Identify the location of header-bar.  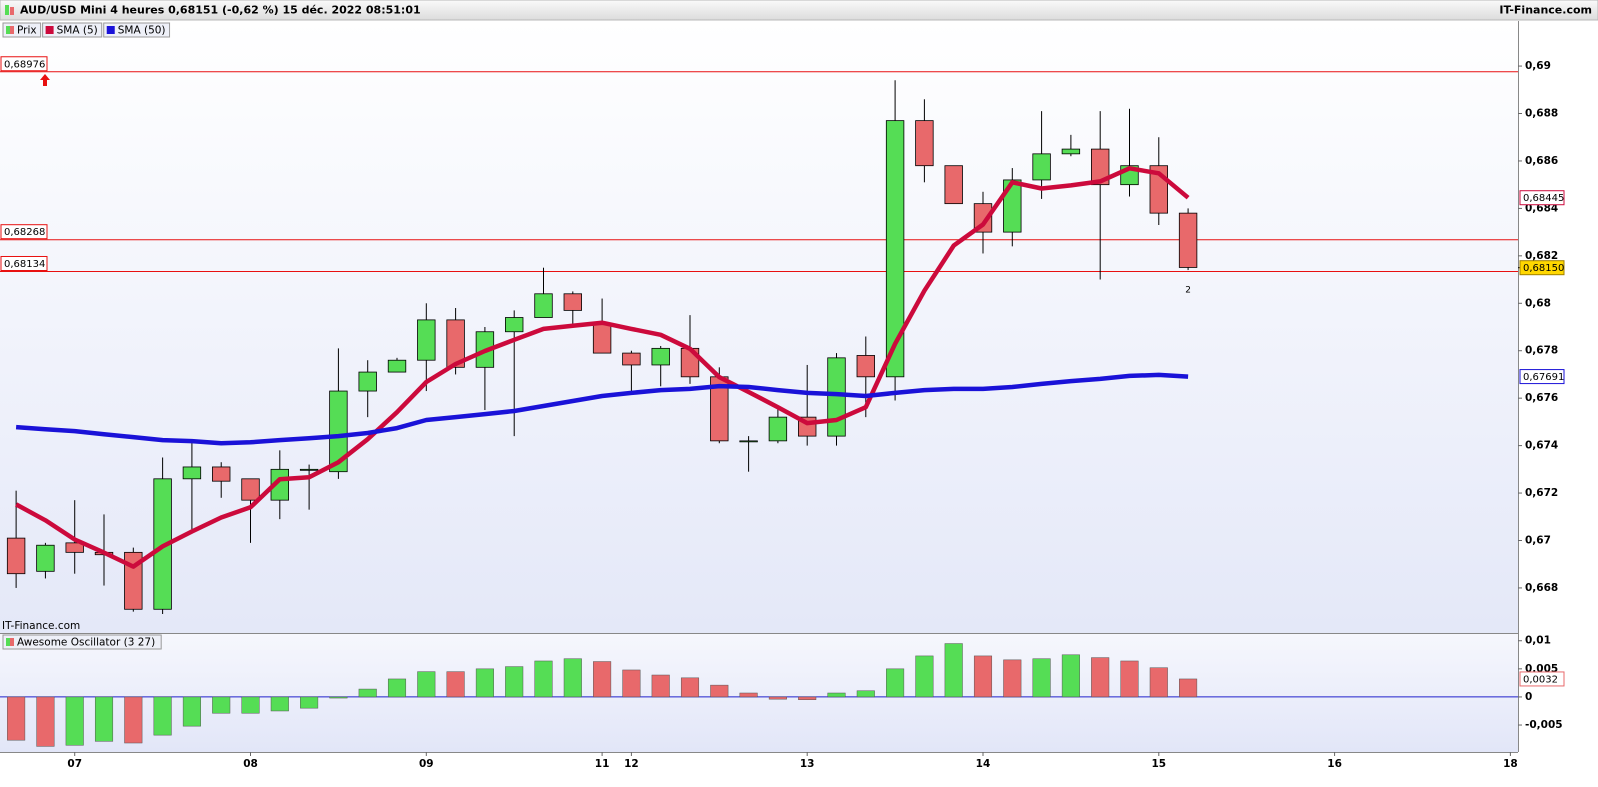
(799, 10).